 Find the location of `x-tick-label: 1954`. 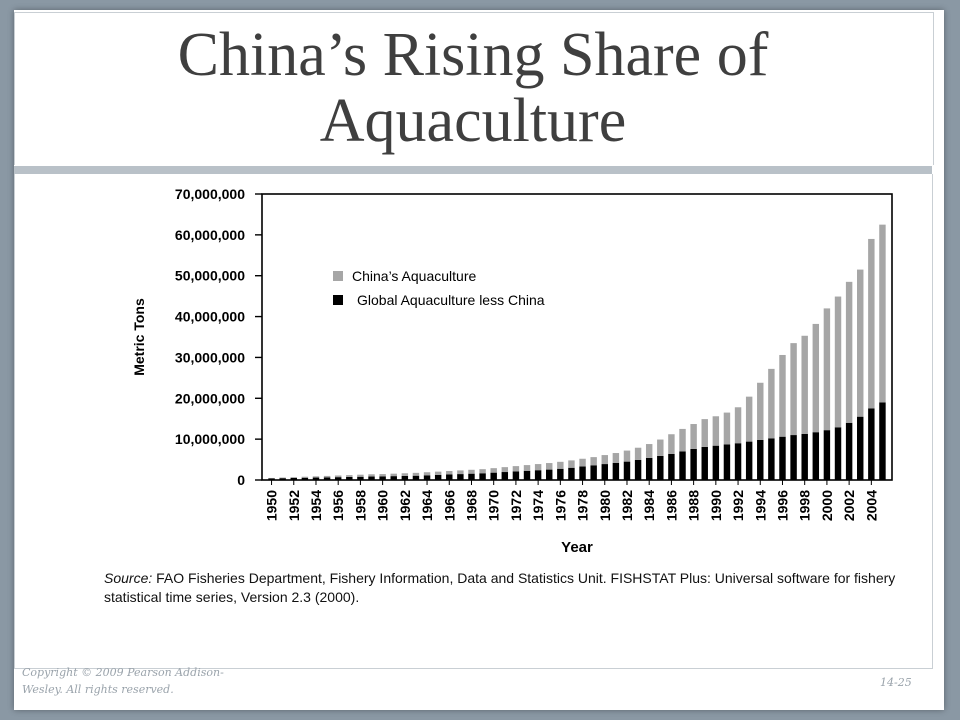

x-tick-label: 1954 is located at coordinates (316, 505).